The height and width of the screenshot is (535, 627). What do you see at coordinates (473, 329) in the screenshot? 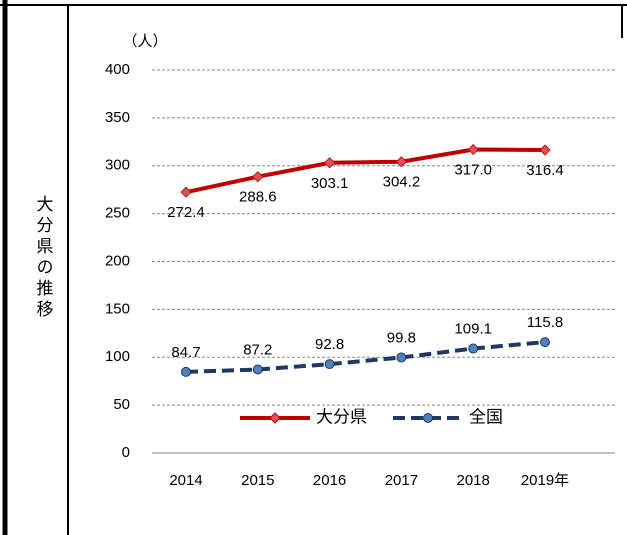
I see `data-label: 109.1` at bounding box center [473, 329].